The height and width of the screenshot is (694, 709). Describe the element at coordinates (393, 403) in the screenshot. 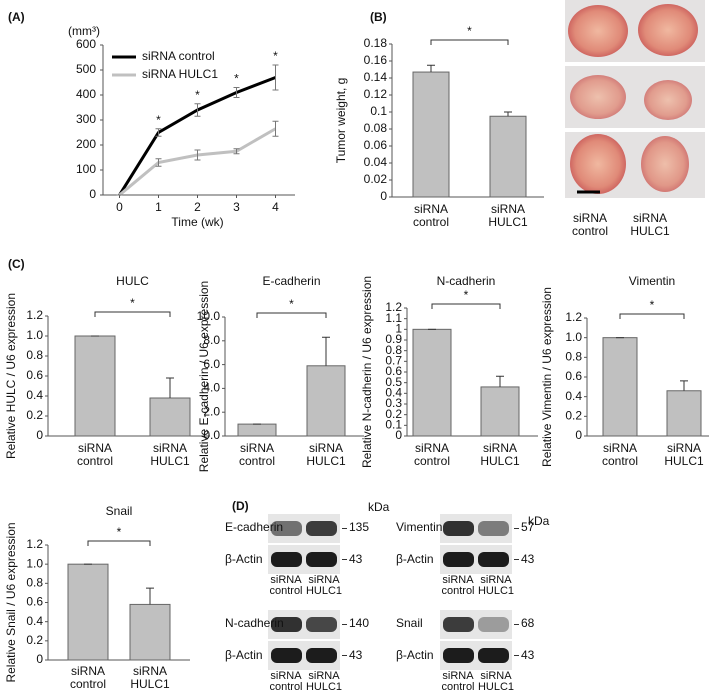

I see `y-tick-label: 0.3` at that location.